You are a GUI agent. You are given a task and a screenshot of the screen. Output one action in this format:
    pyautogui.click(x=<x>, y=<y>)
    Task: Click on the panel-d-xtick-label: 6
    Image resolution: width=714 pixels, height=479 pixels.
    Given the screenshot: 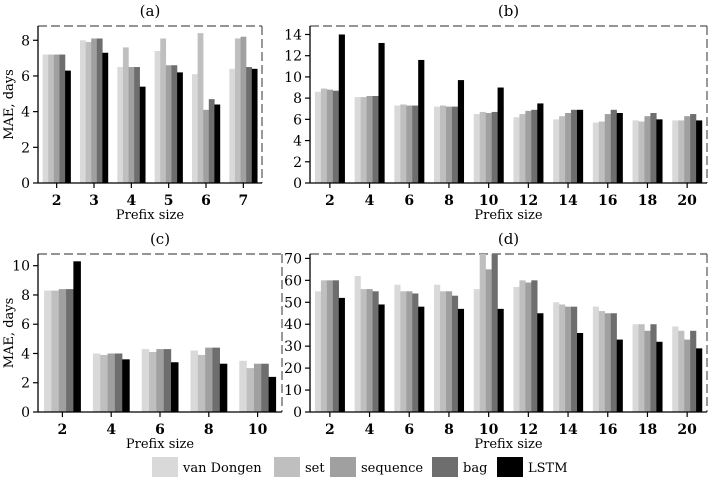 What is the action you would take?
    pyautogui.click(x=409, y=430)
    